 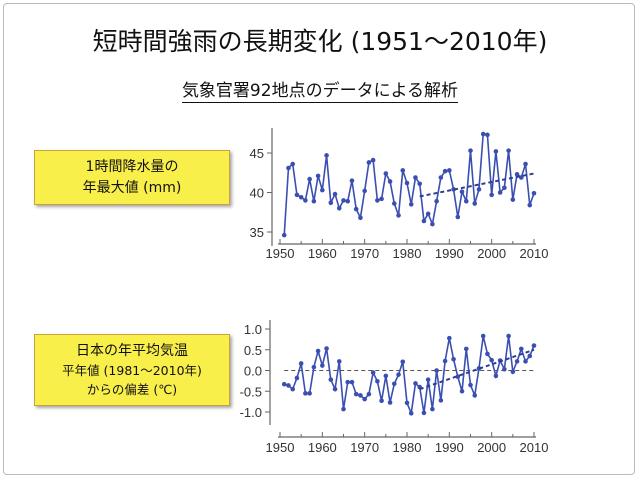 I want to click on x-tick-label: 1970, so click(x=364, y=253).